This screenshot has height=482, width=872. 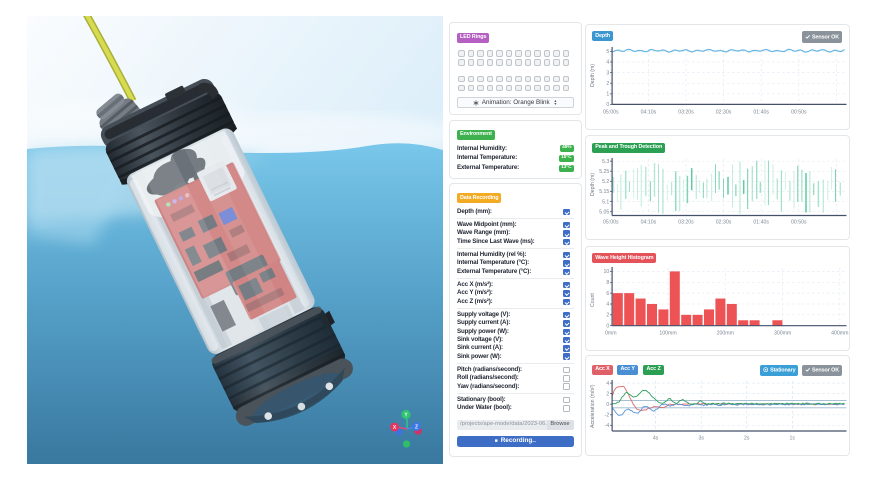 What do you see at coordinates (604, 212) in the screenshot?
I see `svg-text: 5.05` at bounding box center [604, 212].